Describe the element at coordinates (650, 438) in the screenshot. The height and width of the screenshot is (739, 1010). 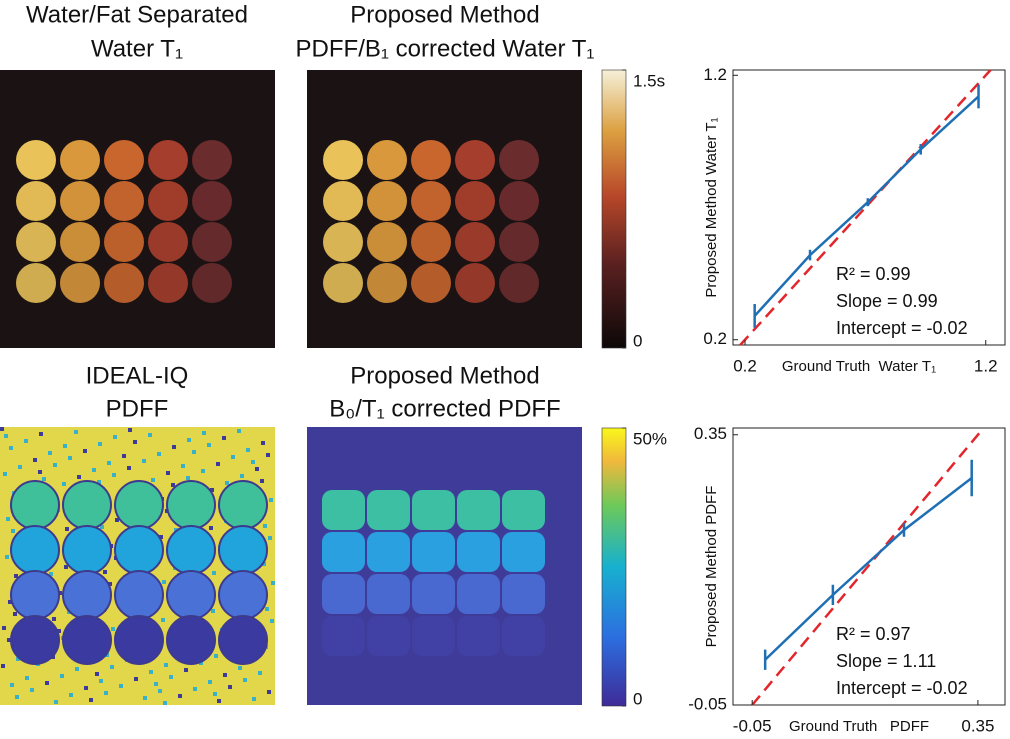
I see `colorbar-tick-label: 50%` at that location.